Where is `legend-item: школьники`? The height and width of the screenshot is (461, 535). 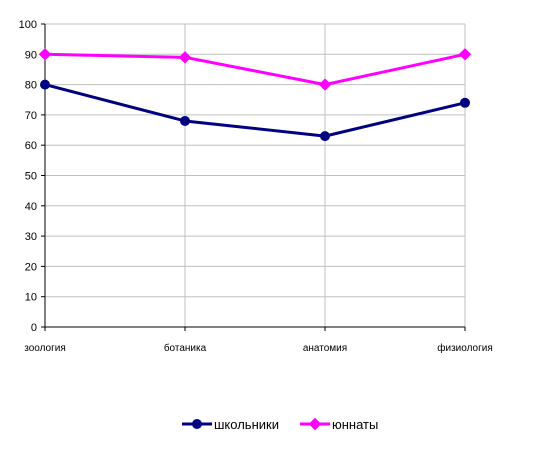
legend-item: школьники is located at coordinates (230, 424).